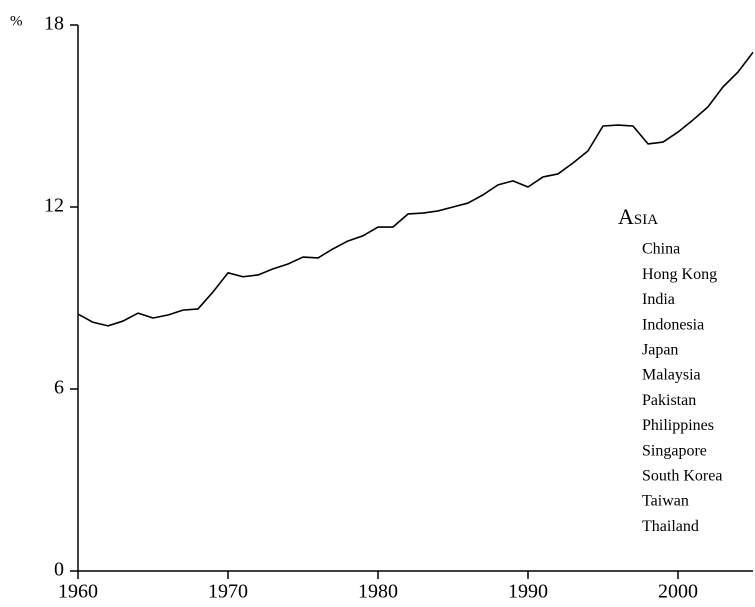  Describe the element at coordinates (679, 274) in the screenshot. I see `annotation-item: Hong Kong` at that location.